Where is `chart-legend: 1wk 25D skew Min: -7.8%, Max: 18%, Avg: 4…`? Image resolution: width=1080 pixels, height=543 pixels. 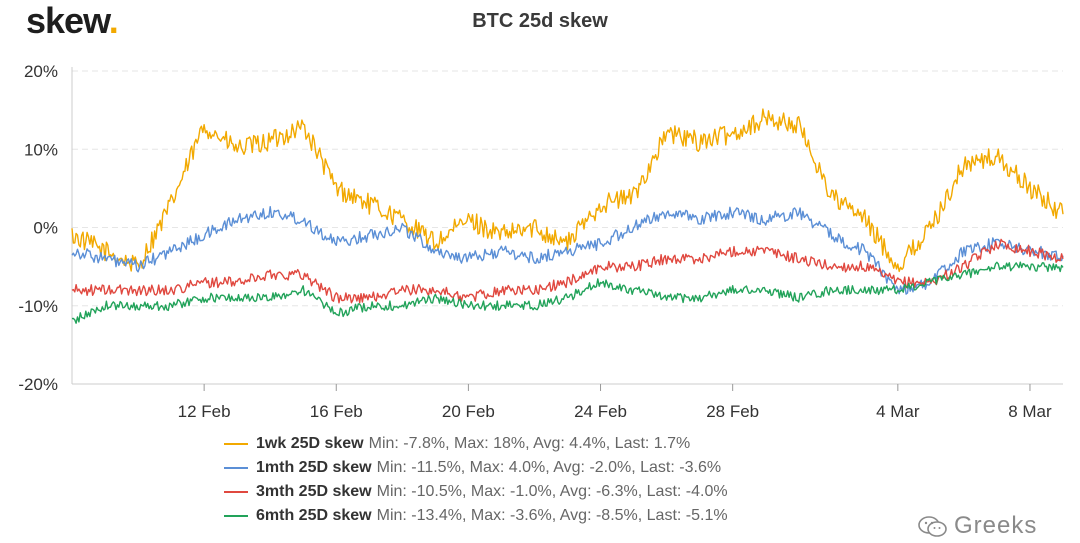
chart-legend: 1wk 25D skew Min: -7.8%, Max: 18%, Avg: 4… is located at coordinates (476, 480).